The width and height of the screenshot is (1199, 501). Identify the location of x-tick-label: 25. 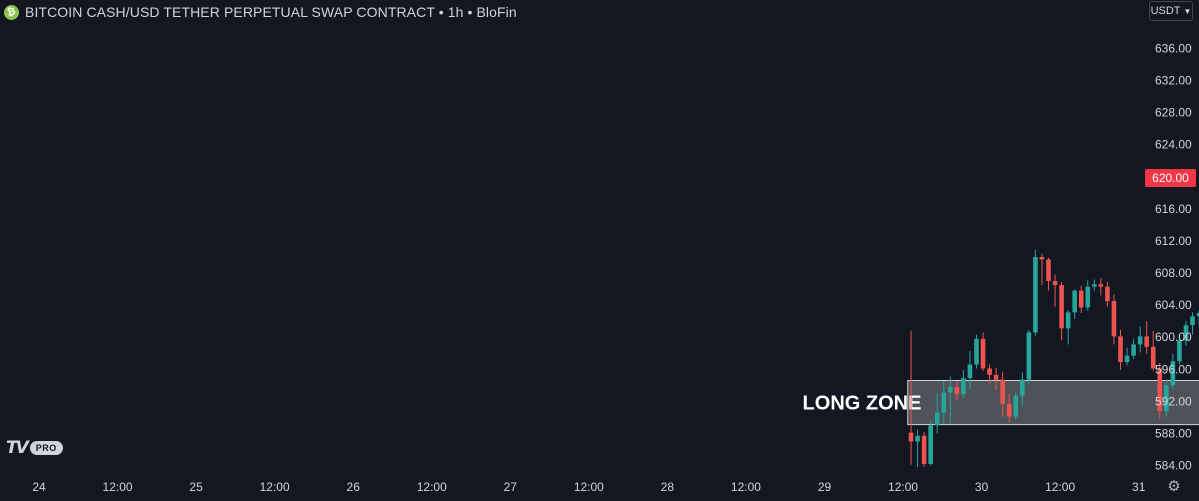
(196, 487).